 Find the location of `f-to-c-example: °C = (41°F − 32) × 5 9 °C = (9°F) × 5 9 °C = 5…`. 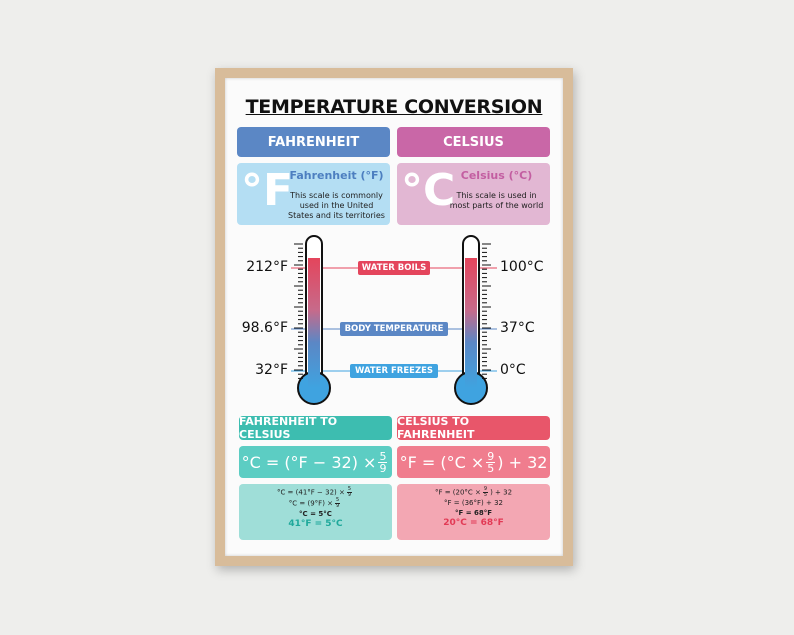

f-to-c-example: °C = (41°F − 32) × 5 9 °C = (9°F) × 5 9 °C = 5… is located at coordinates (315, 512).